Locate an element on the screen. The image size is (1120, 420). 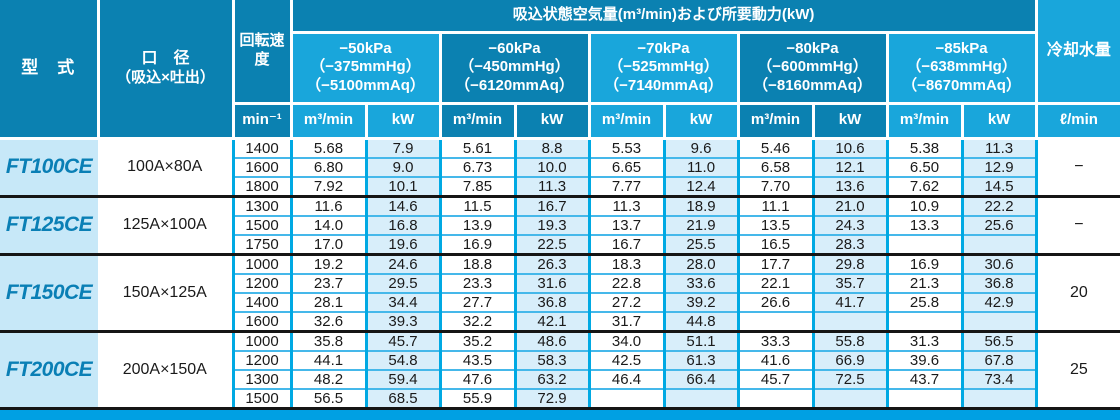
power-value: 9.6 is located at coordinates (702, 147).